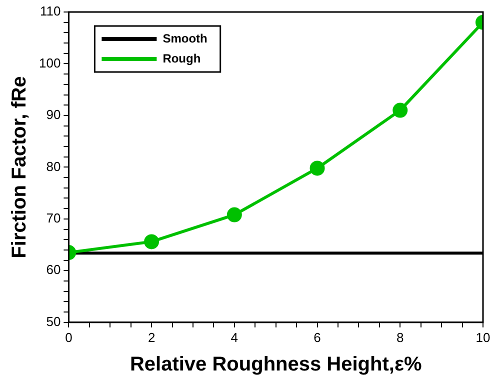 The width and height of the screenshot is (501, 381). I want to click on y-tick-label: 100, so click(49, 62).